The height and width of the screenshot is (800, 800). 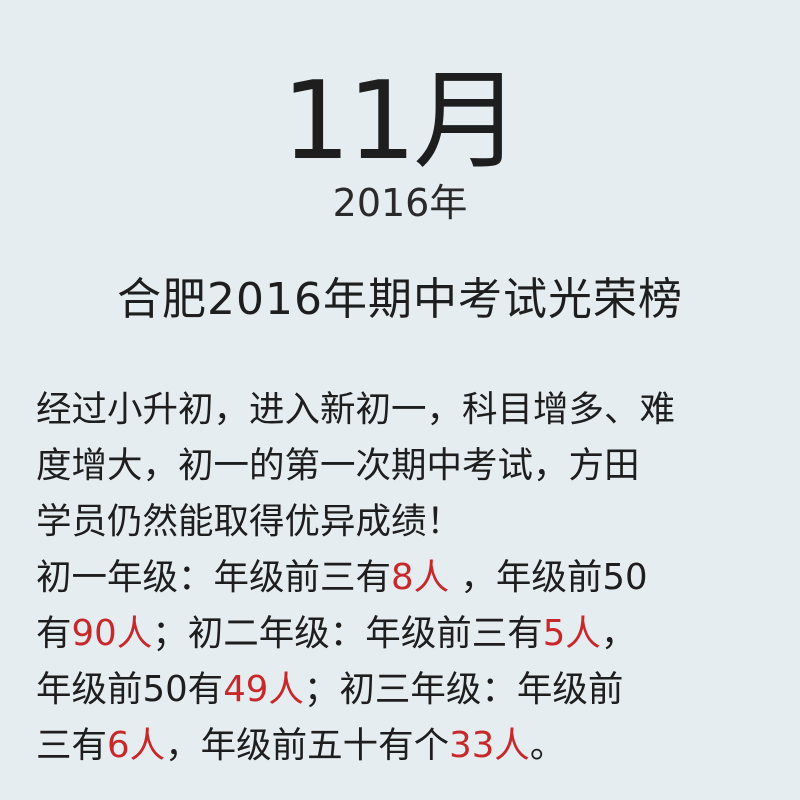 What do you see at coordinates (356, 409) in the screenshot?
I see `intro-line: 经过小升初，进入新初一，科目增多、难` at bounding box center [356, 409].